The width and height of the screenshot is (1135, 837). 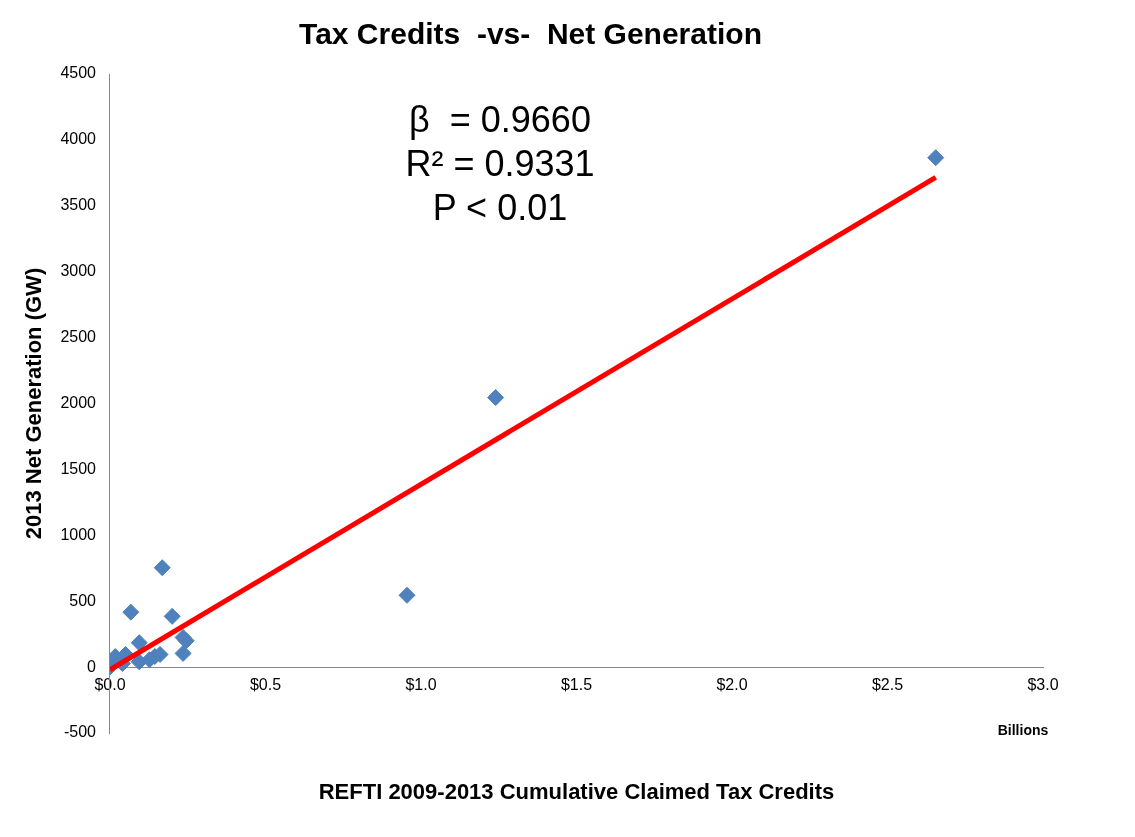 What do you see at coordinates (576, 792) in the screenshot?
I see `x-axis-title: REFTI 2009-2013 Cumulative Claimed Tax Credits` at bounding box center [576, 792].